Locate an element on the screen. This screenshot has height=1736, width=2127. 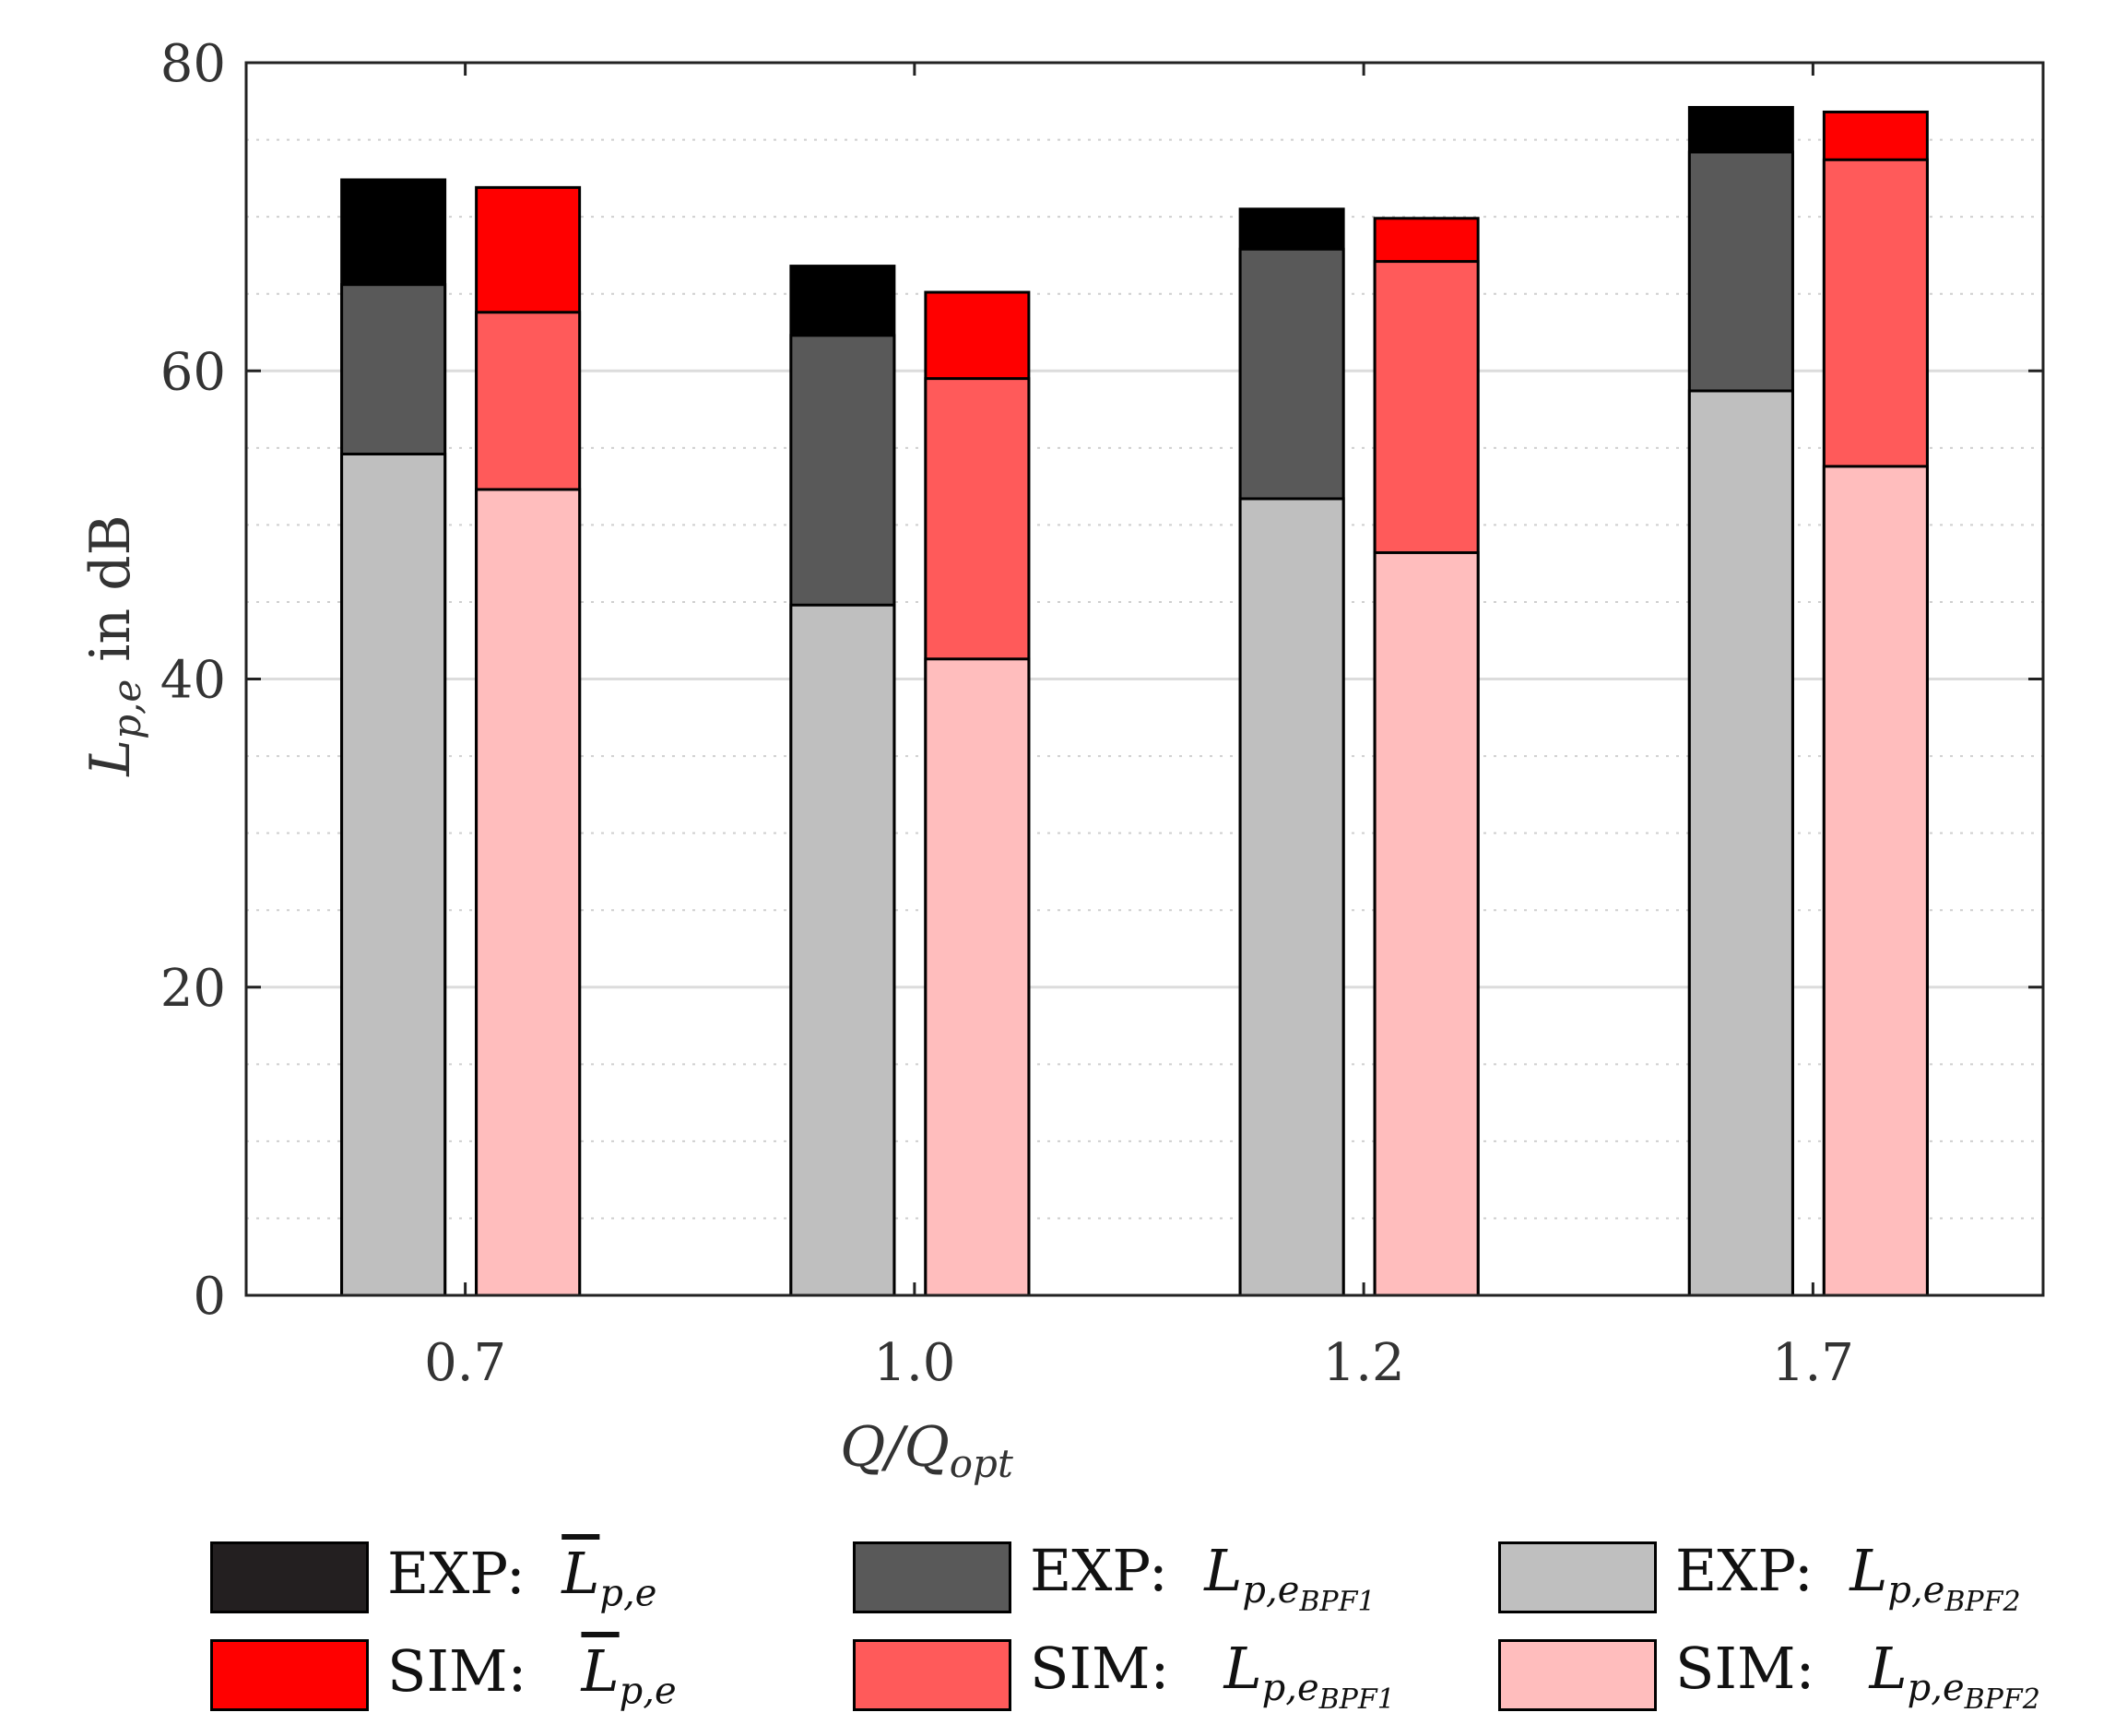
x-axis-label: Q/Qopt is located at coordinates (927, 1450).